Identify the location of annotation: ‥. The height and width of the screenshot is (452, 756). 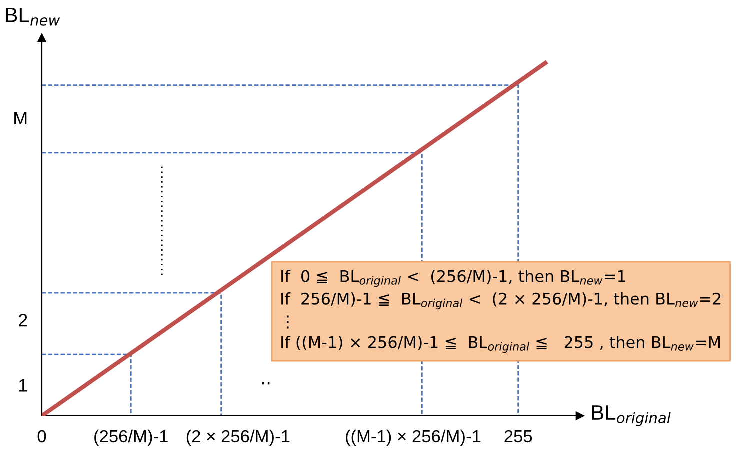
(266, 383).